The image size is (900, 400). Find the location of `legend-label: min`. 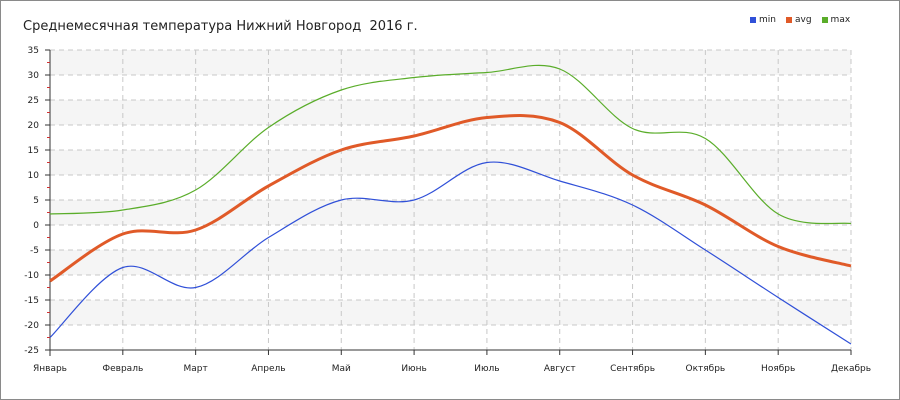

legend-label: min is located at coordinates (767, 20).